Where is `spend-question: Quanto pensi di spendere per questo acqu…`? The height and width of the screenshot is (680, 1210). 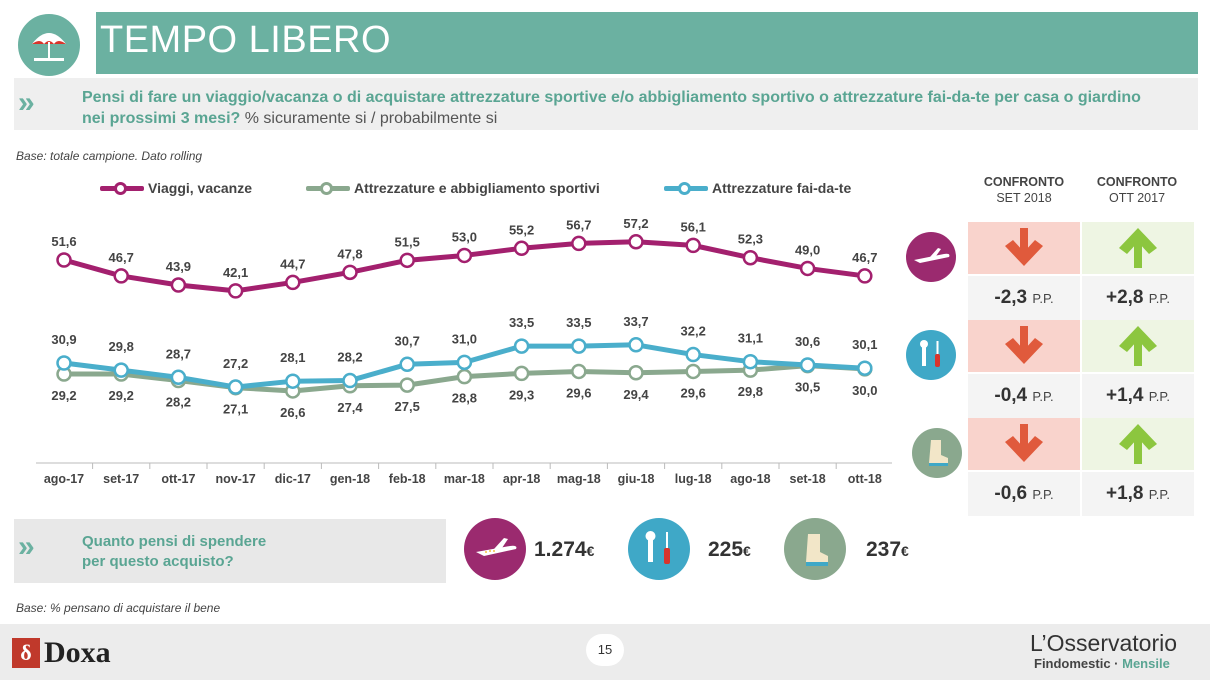 spend-question: Quanto pensi di spendere per questo acqu… is located at coordinates (174, 552).